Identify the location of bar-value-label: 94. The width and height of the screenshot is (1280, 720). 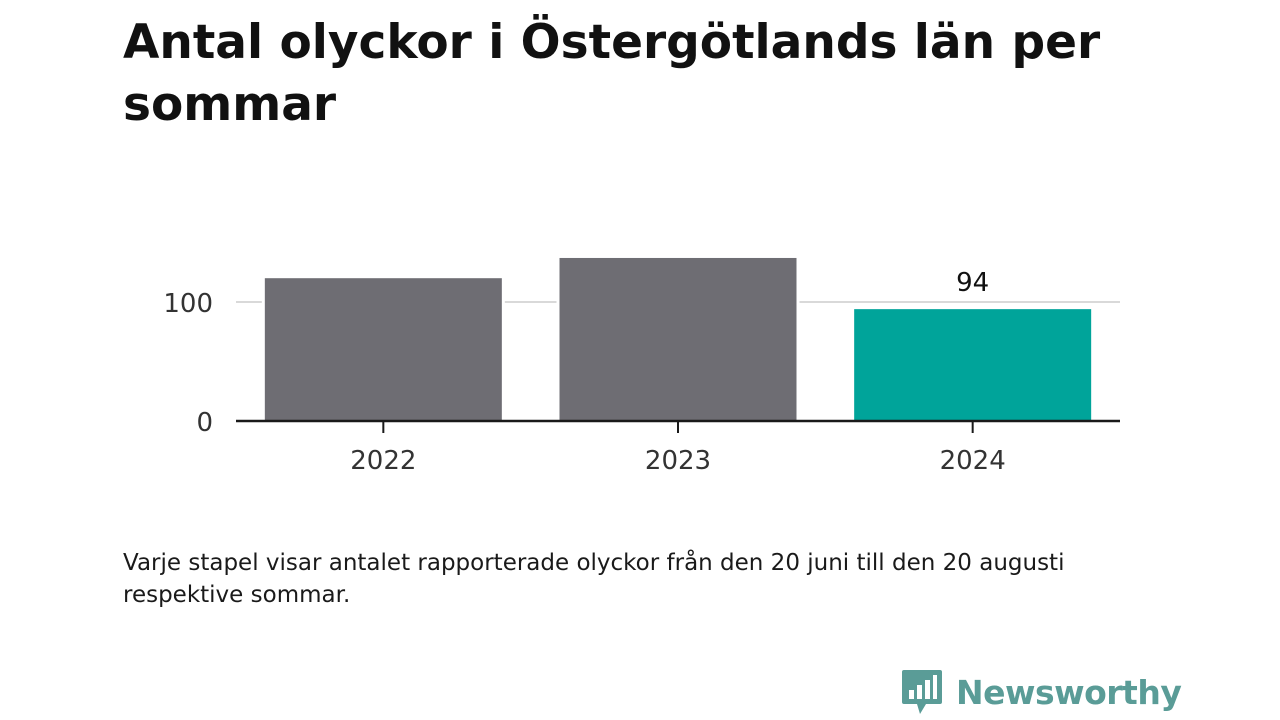
(972, 283).